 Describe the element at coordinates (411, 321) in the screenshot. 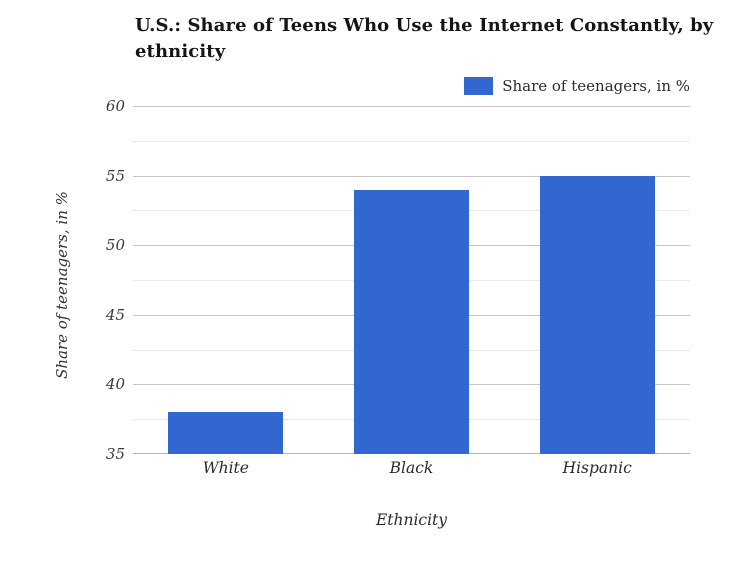

I see `bar-black` at that location.